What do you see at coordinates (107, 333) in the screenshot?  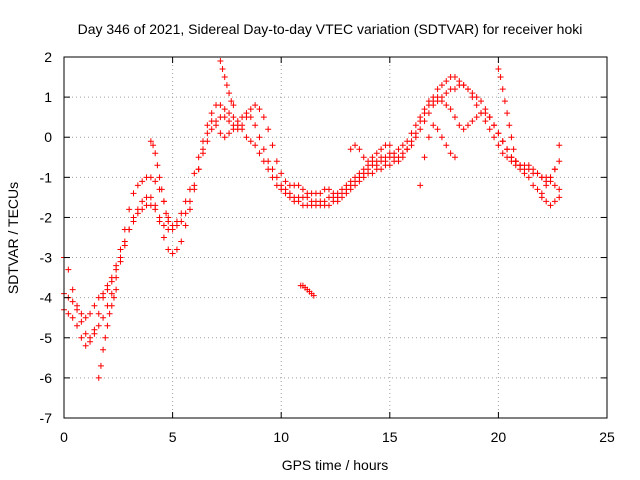 I see `series-segment-d` at bounding box center [107, 333].